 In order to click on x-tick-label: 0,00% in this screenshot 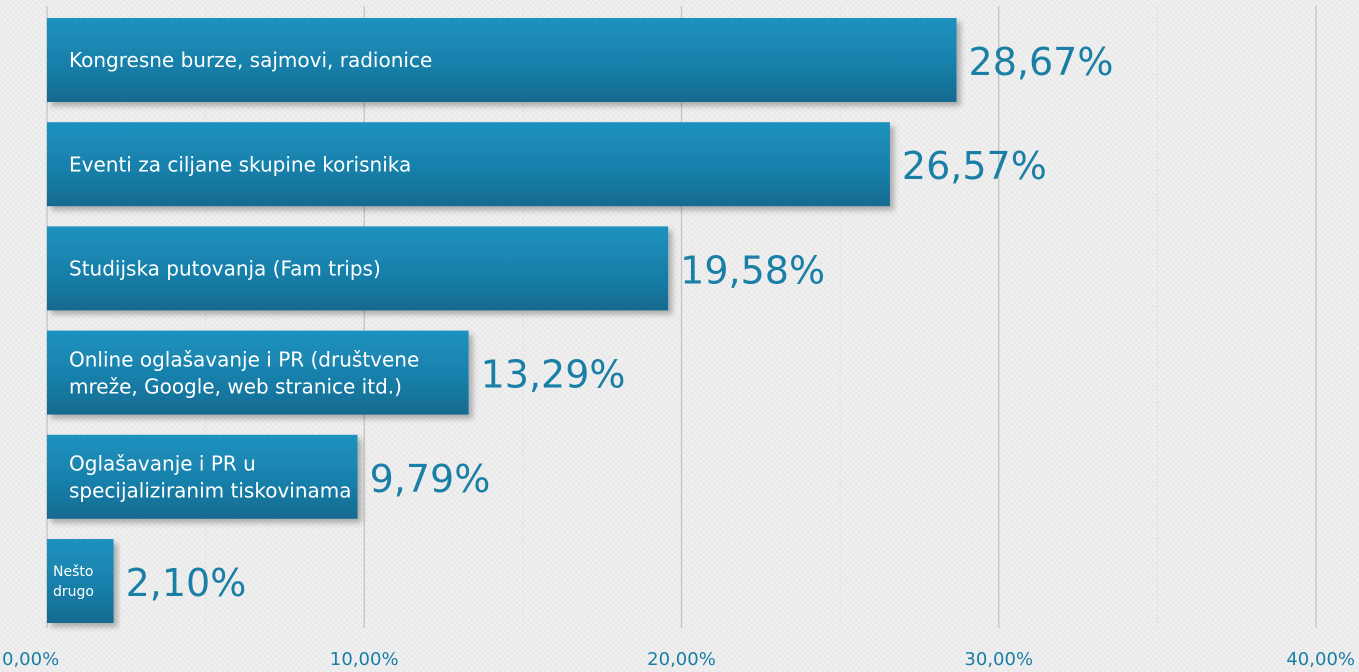, I will do `click(30, 659)`.